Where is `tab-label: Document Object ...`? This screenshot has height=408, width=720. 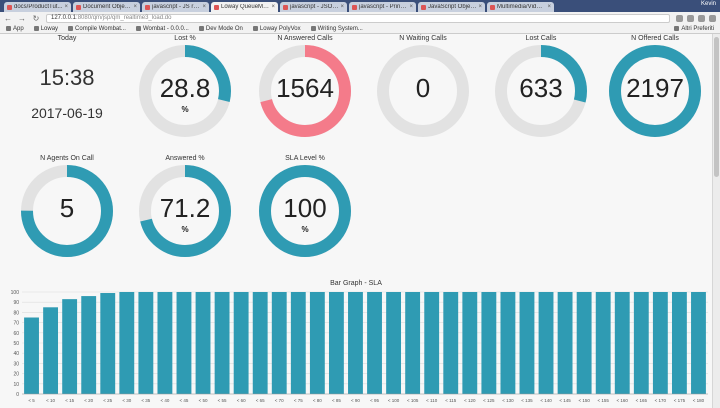
tab-label: Document Object ... is located at coordinates (107, 7).